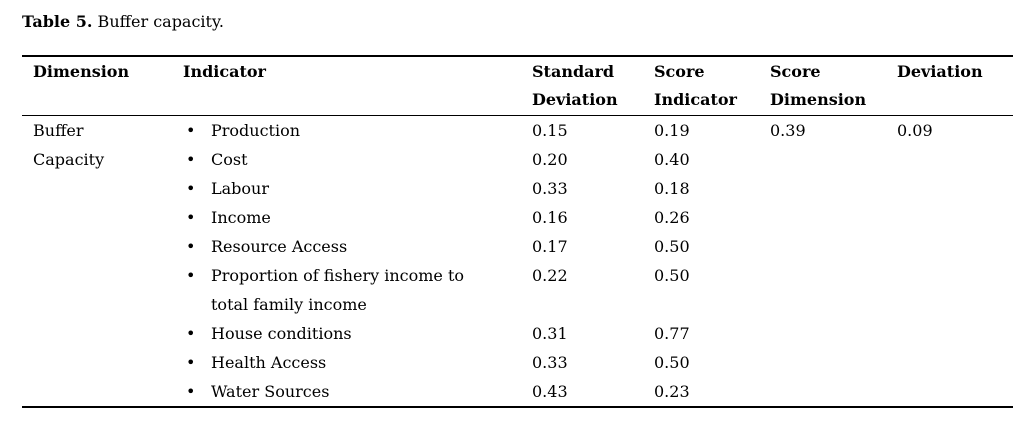 This screenshot has height=436, width=1035. What do you see at coordinates (356, 86) in the screenshot?
I see `col-header-indicator: Indicator` at bounding box center [356, 86].